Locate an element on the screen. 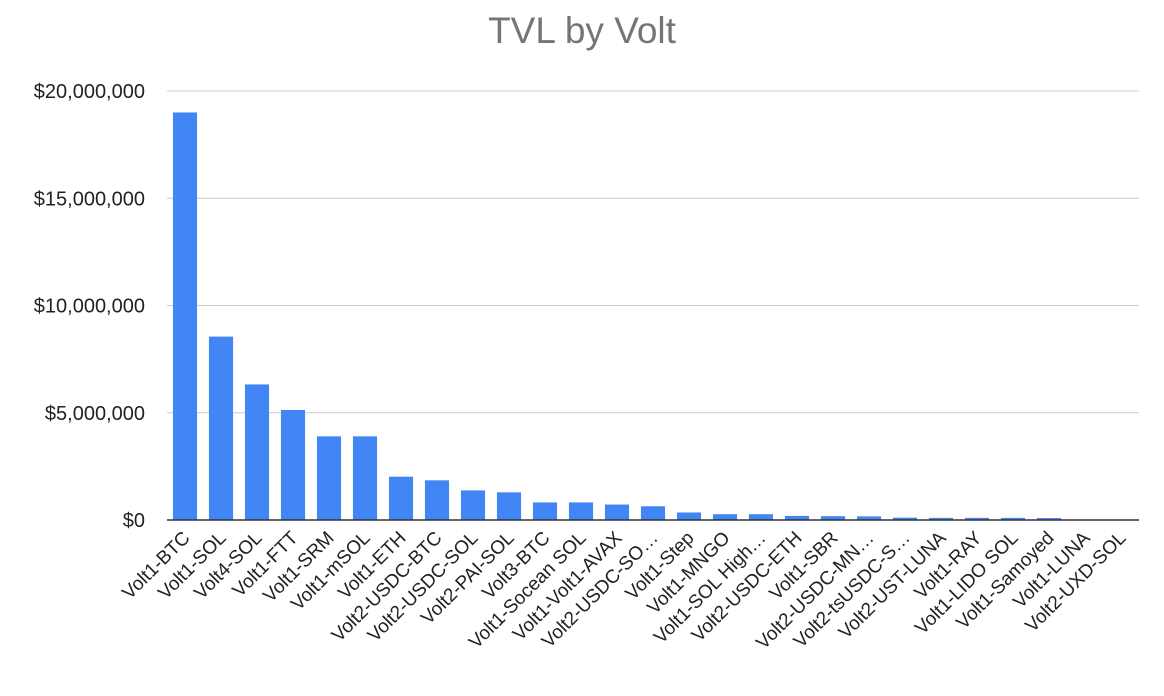  y-tick-label: $0 is located at coordinates (134, 521).